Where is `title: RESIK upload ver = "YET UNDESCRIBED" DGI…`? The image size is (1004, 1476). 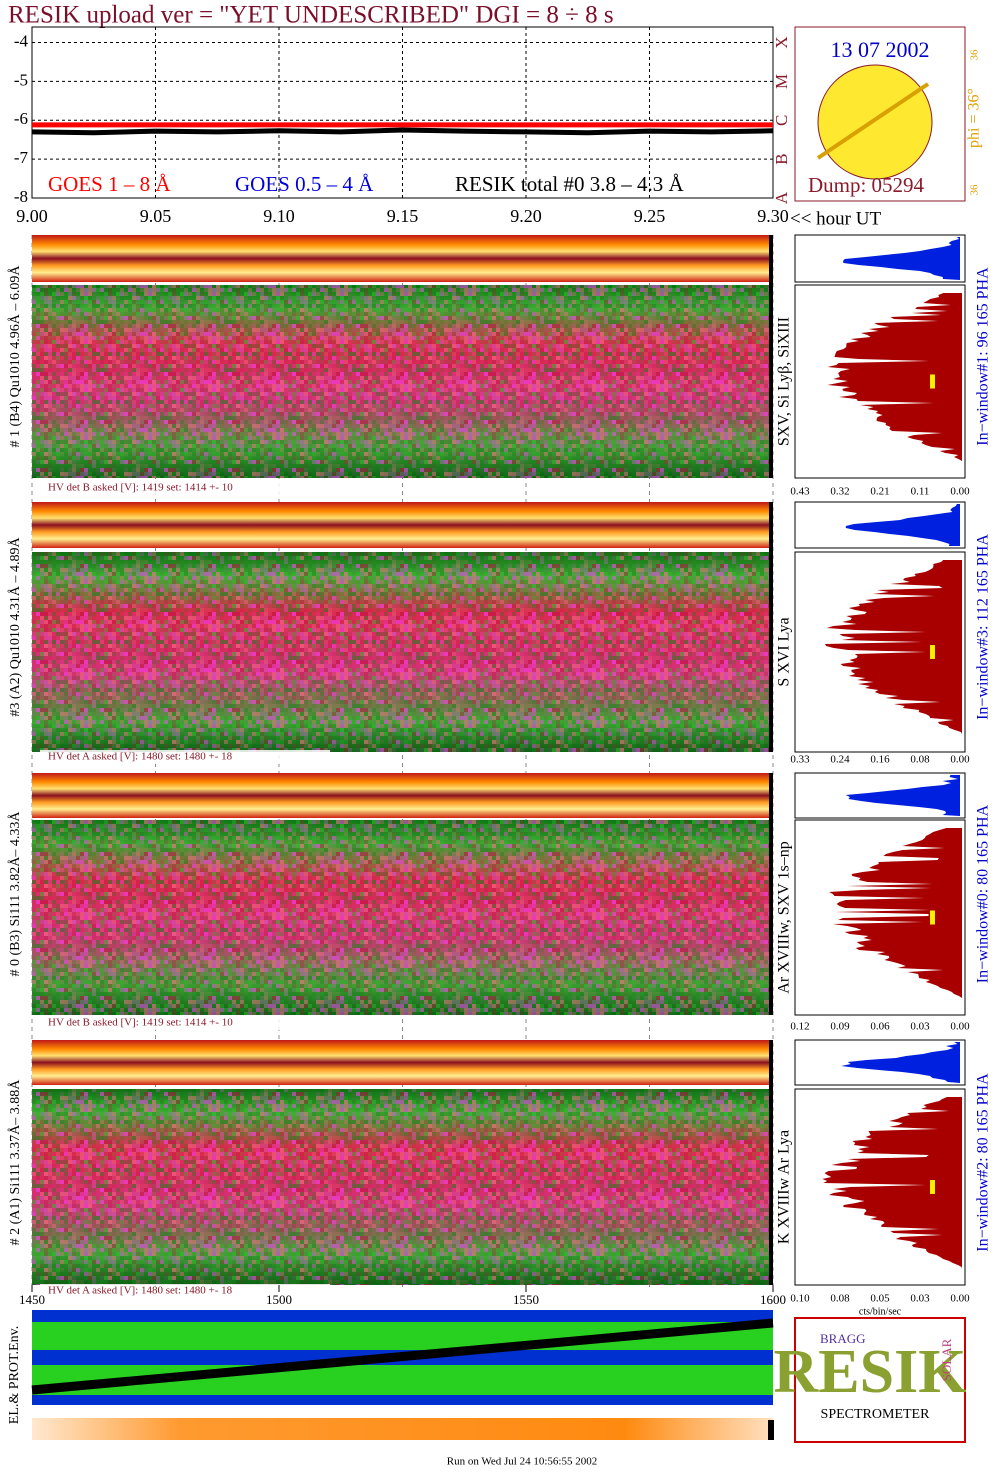
title: RESIK upload ver = "YET UNDESCRIBED" DGI… is located at coordinates (311, 15).